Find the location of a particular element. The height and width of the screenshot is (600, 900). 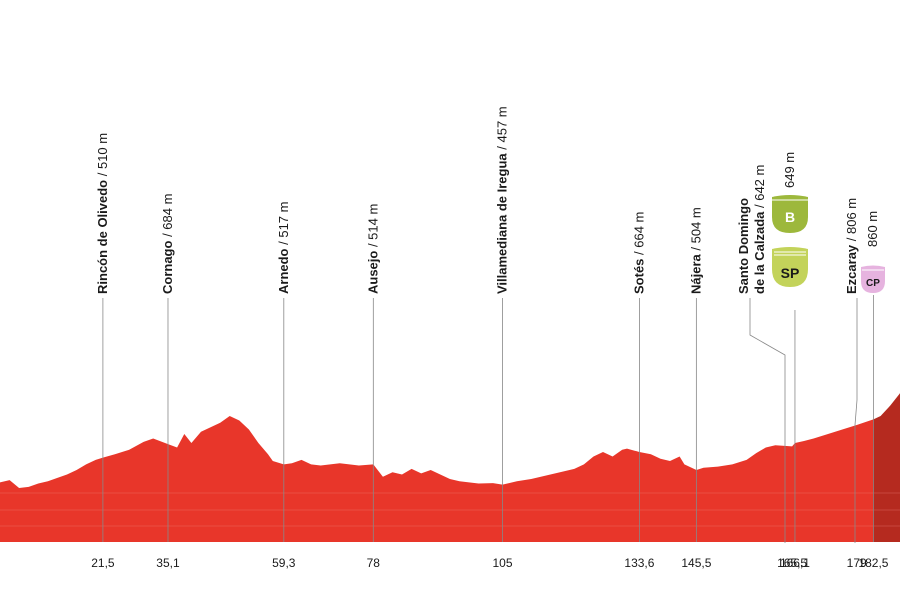

marker-name-label: Arnedo / 517 m is located at coordinates (283, 248).